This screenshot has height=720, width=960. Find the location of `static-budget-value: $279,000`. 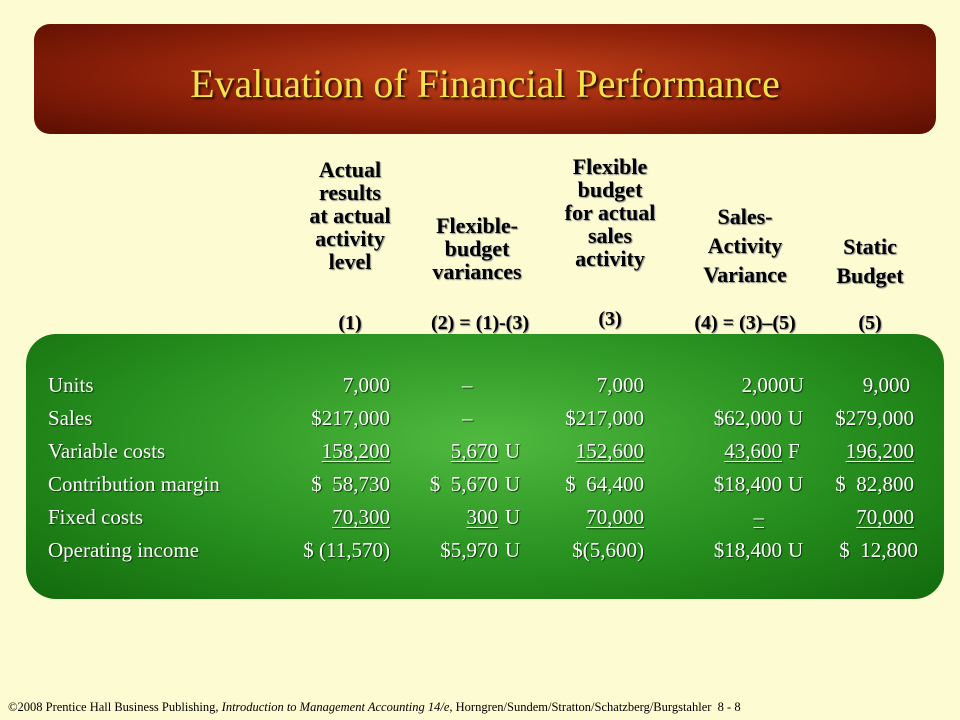

static-budget-value: $279,000 is located at coordinates (874, 418).